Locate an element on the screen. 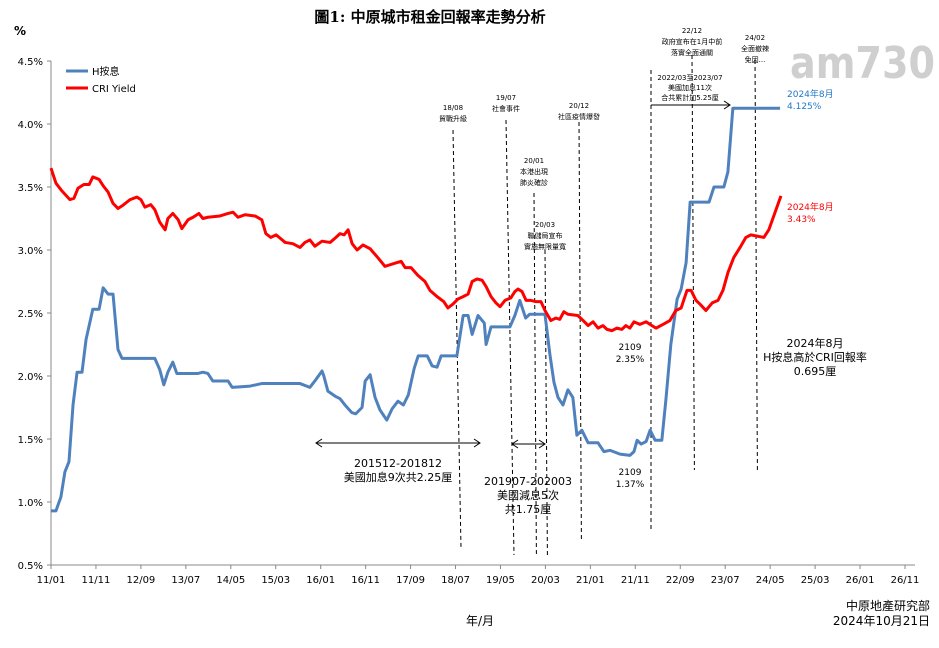 The height and width of the screenshot is (648, 939). range-label: 201512-201812 is located at coordinates (398, 463).